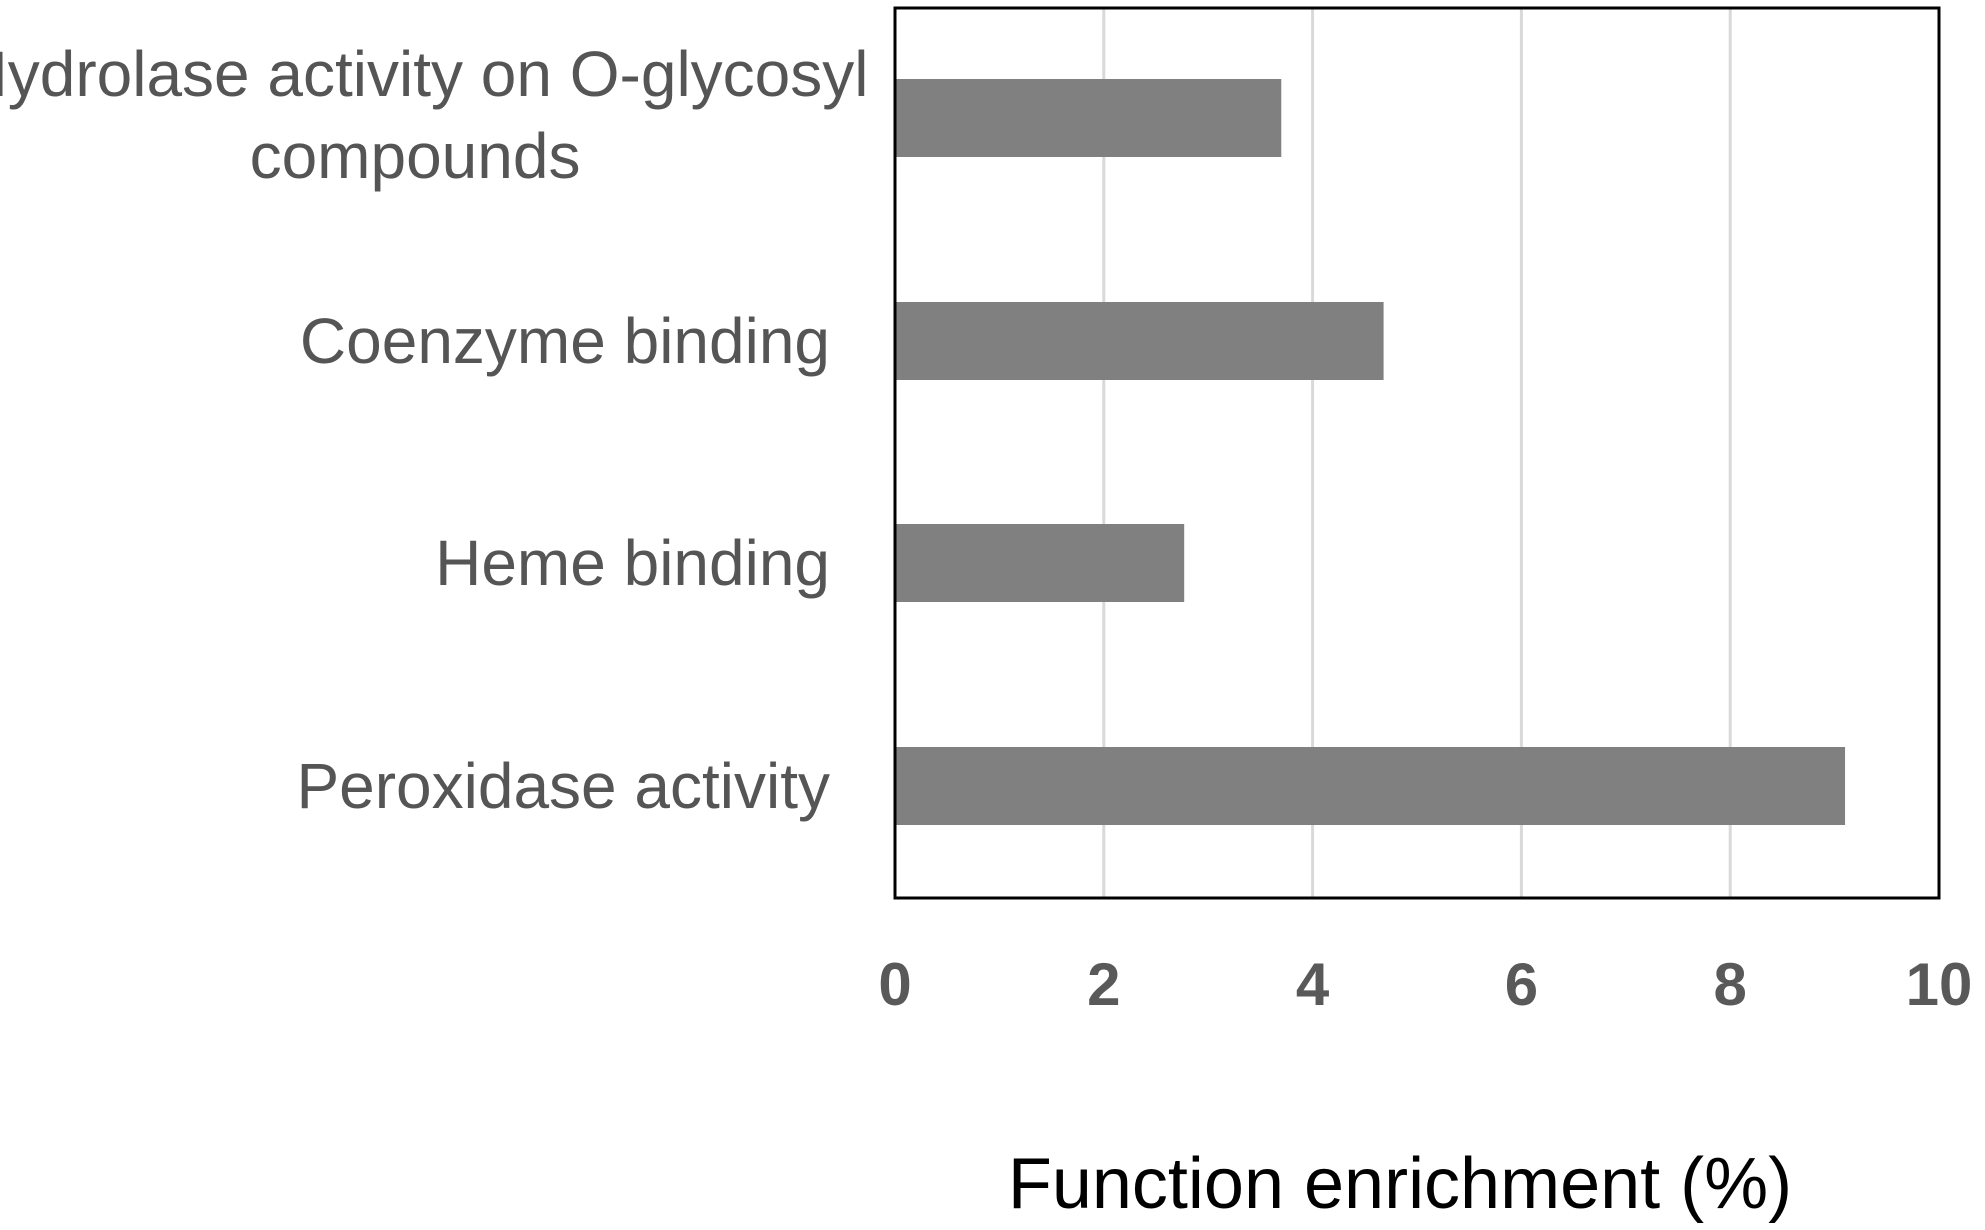  What do you see at coordinates (632, 563) in the screenshot?
I see `category-label: Heme binding` at bounding box center [632, 563].